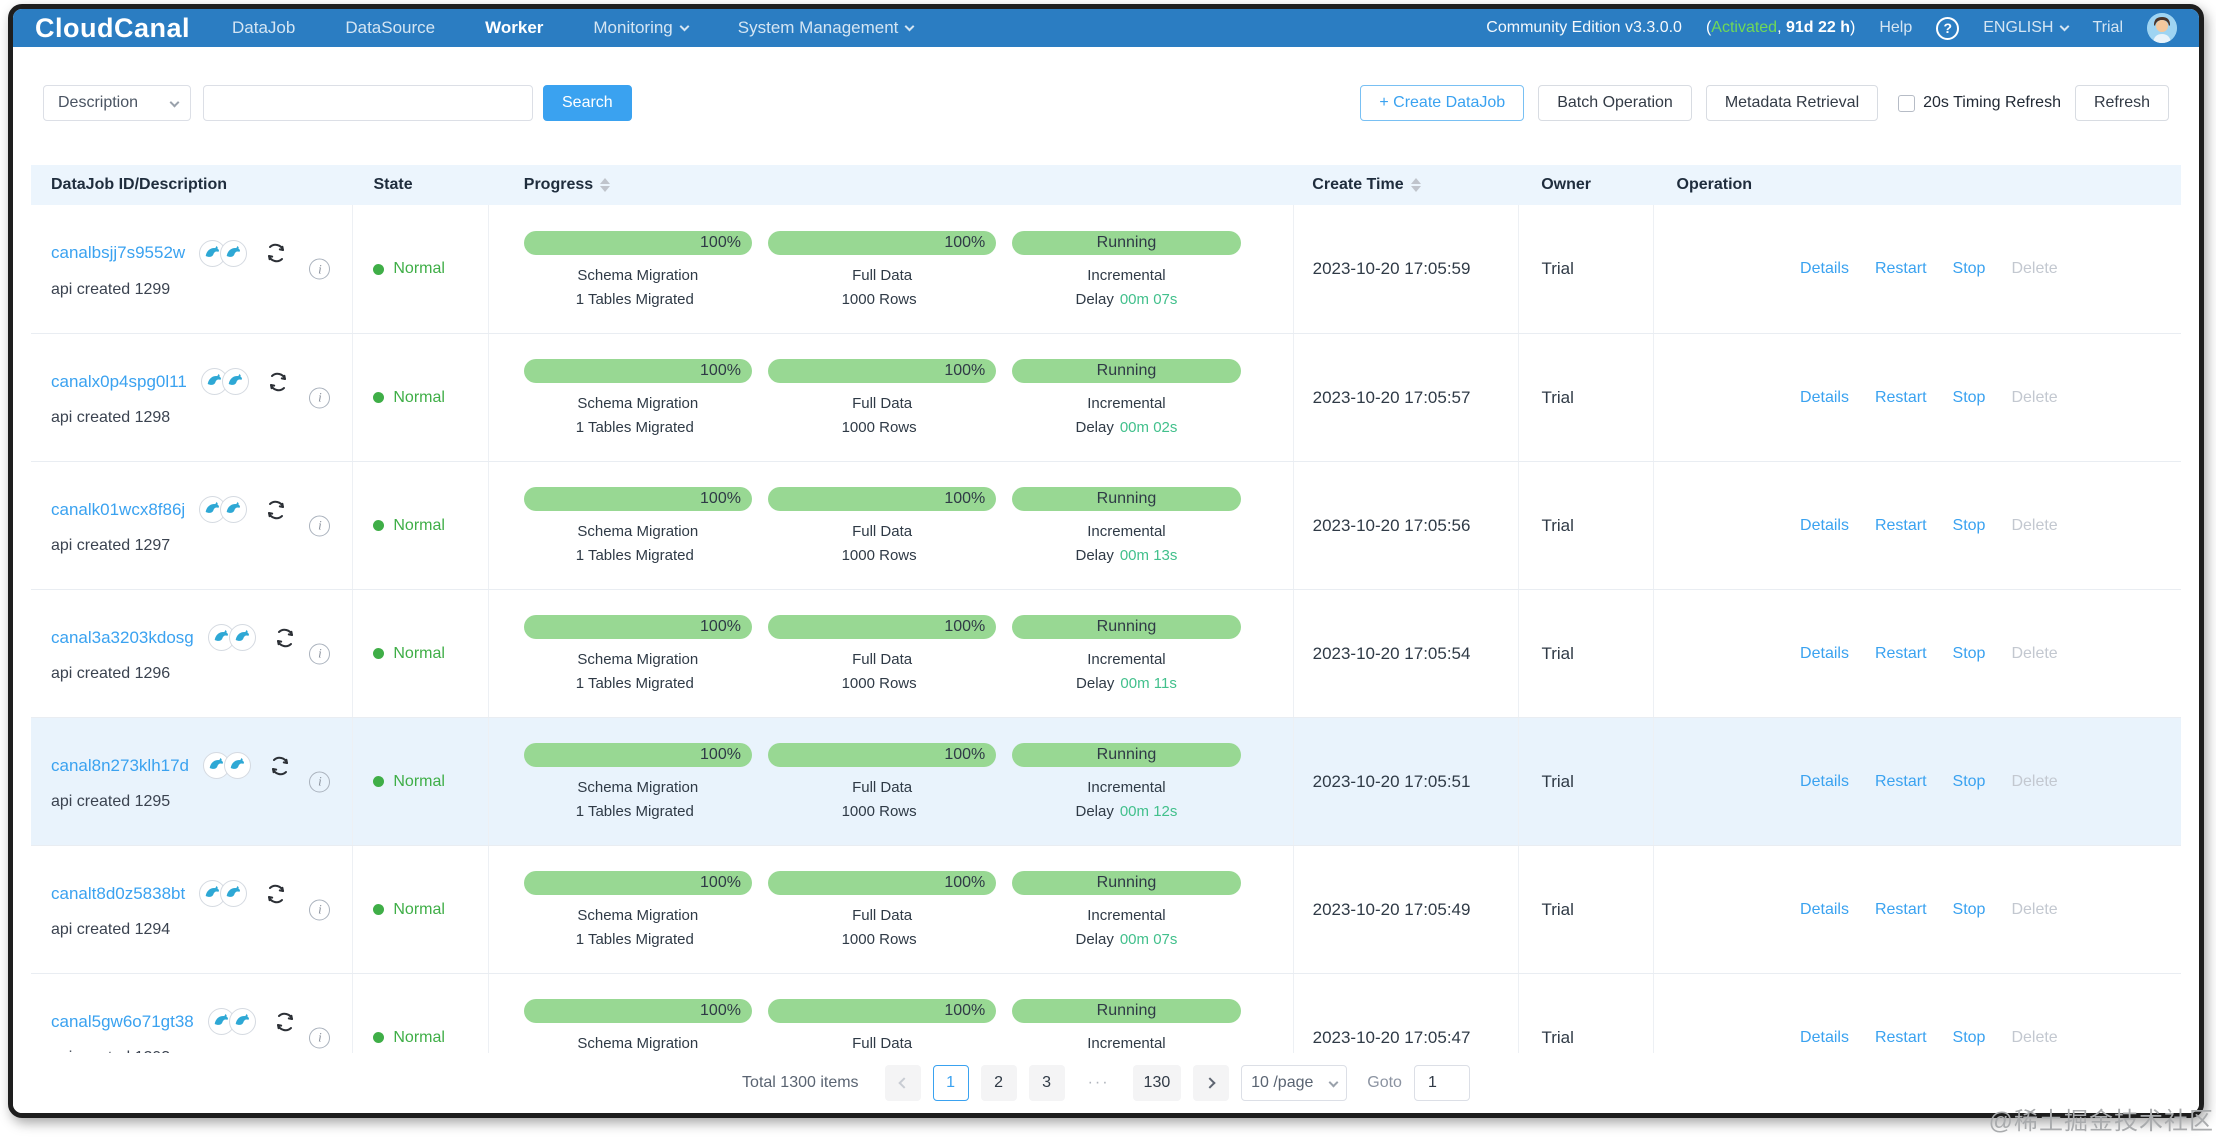 Image resolution: width=2216 pixels, height=1140 pixels. What do you see at coordinates (879, 683) in the screenshot?
I see `phase-detail-text: 1000 Rows` at bounding box center [879, 683].